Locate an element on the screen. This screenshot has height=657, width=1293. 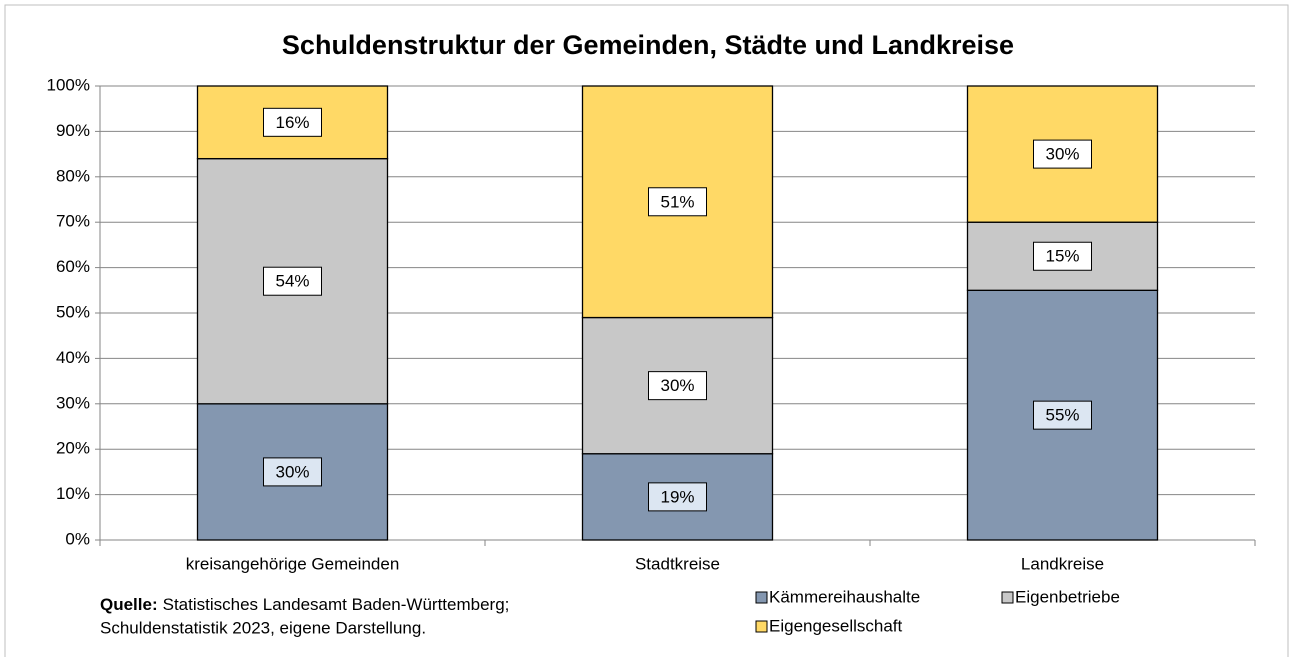
y-tick-label: 80% is located at coordinates (73, 175).